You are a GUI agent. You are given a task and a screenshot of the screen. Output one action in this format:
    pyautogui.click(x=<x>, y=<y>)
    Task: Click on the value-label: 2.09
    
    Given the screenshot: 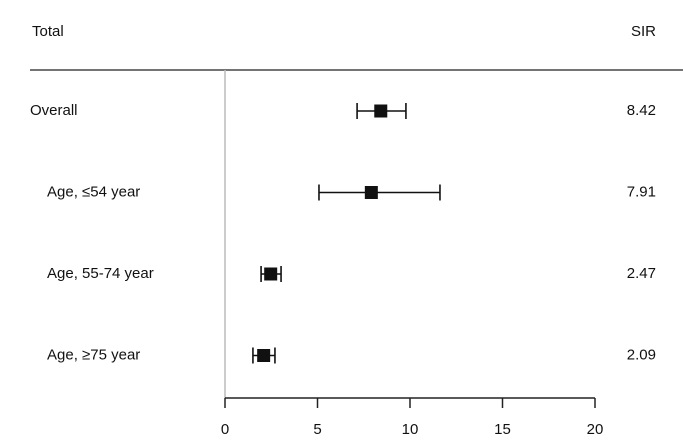 What is the action you would take?
    pyautogui.click(x=641, y=354)
    